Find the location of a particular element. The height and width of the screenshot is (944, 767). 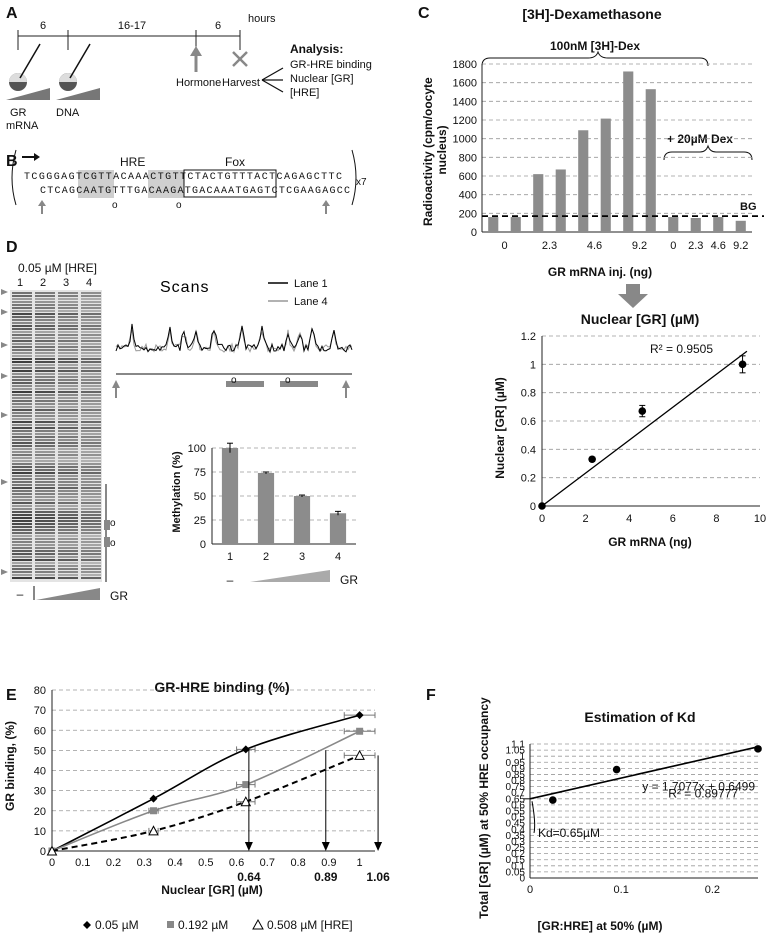

y-axis-title: GR binding, (%) is located at coordinates (10, 766).